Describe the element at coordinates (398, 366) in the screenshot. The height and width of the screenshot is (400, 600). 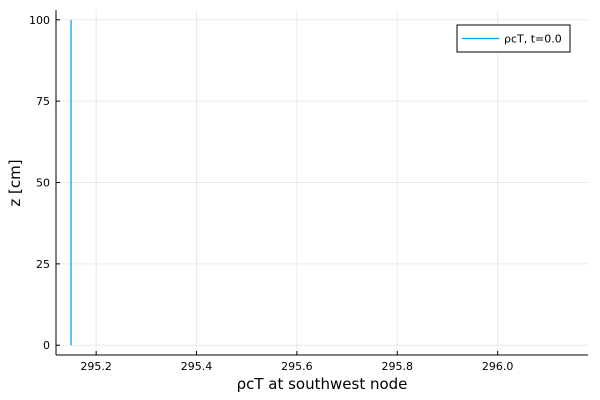
I see `x-tick-label: 295.8` at that location.